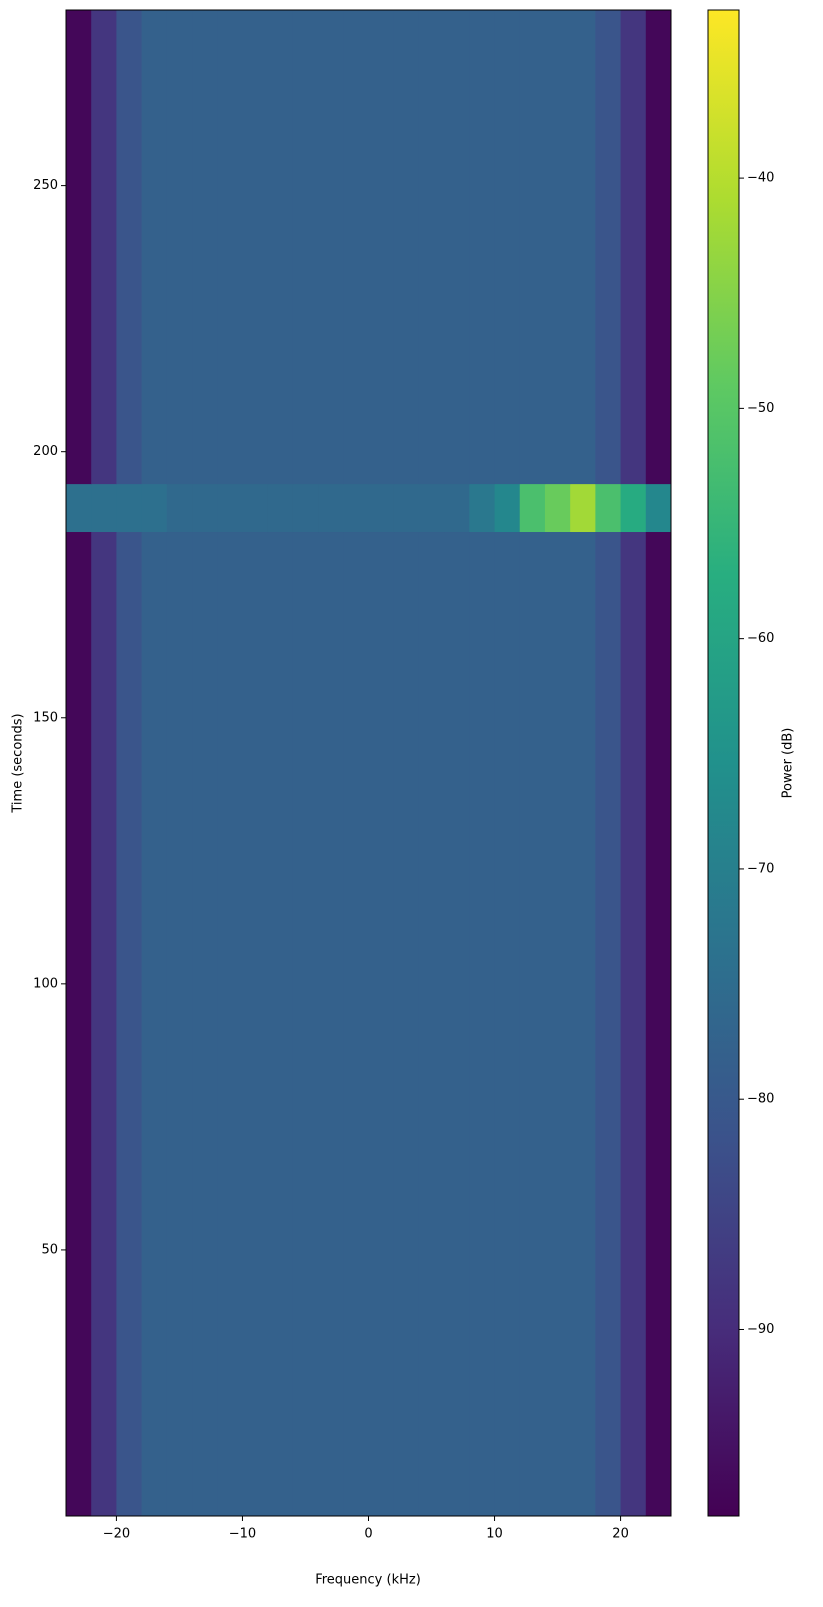 This screenshot has height=1607, width=823. What do you see at coordinates (760, 1329) in the screenshot?
I see `colorbar-tick-label: −90` at bounding box center [760, 1329].